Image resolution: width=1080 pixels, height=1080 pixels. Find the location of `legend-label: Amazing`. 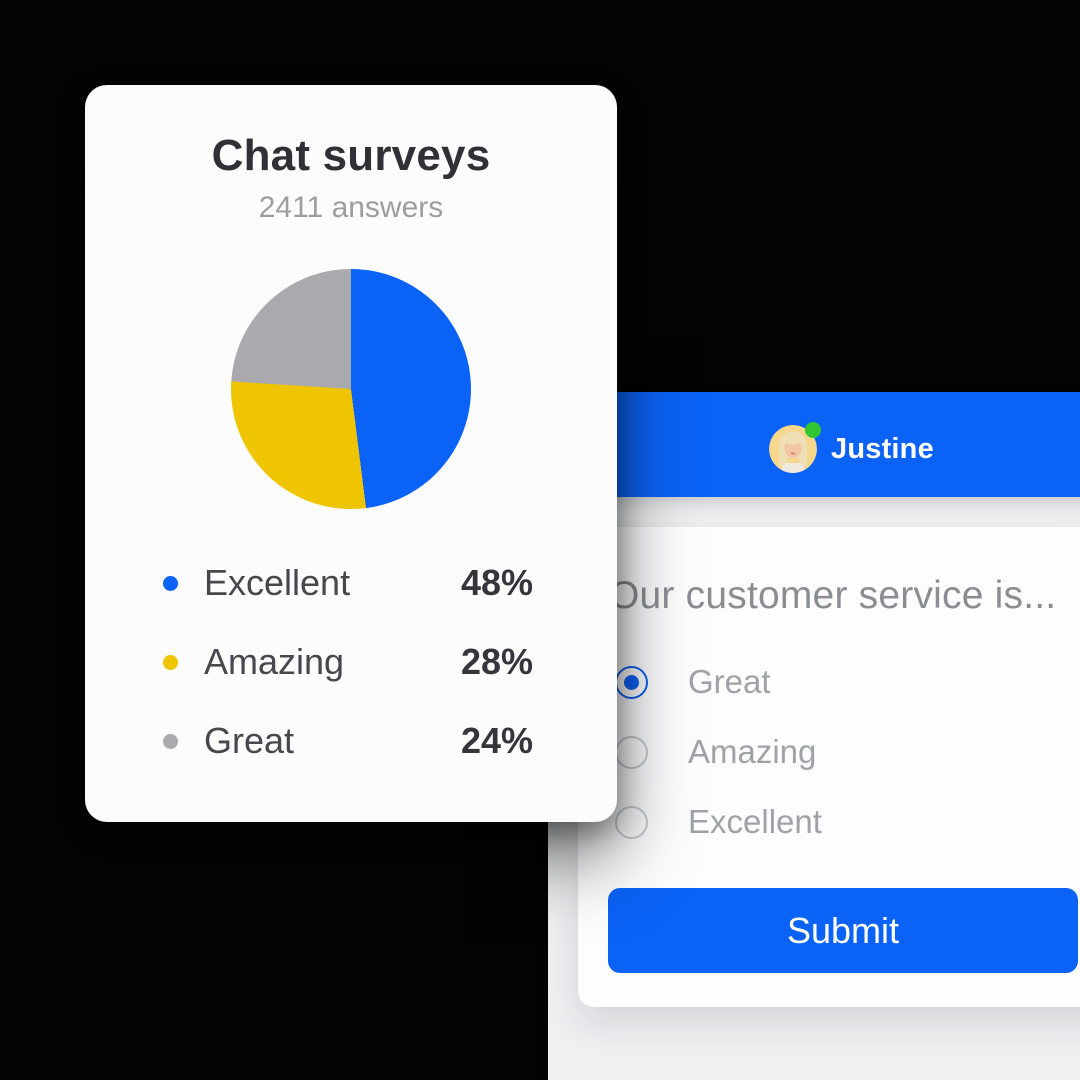

legend-label: Amazing is located at coordinates (274, 661).